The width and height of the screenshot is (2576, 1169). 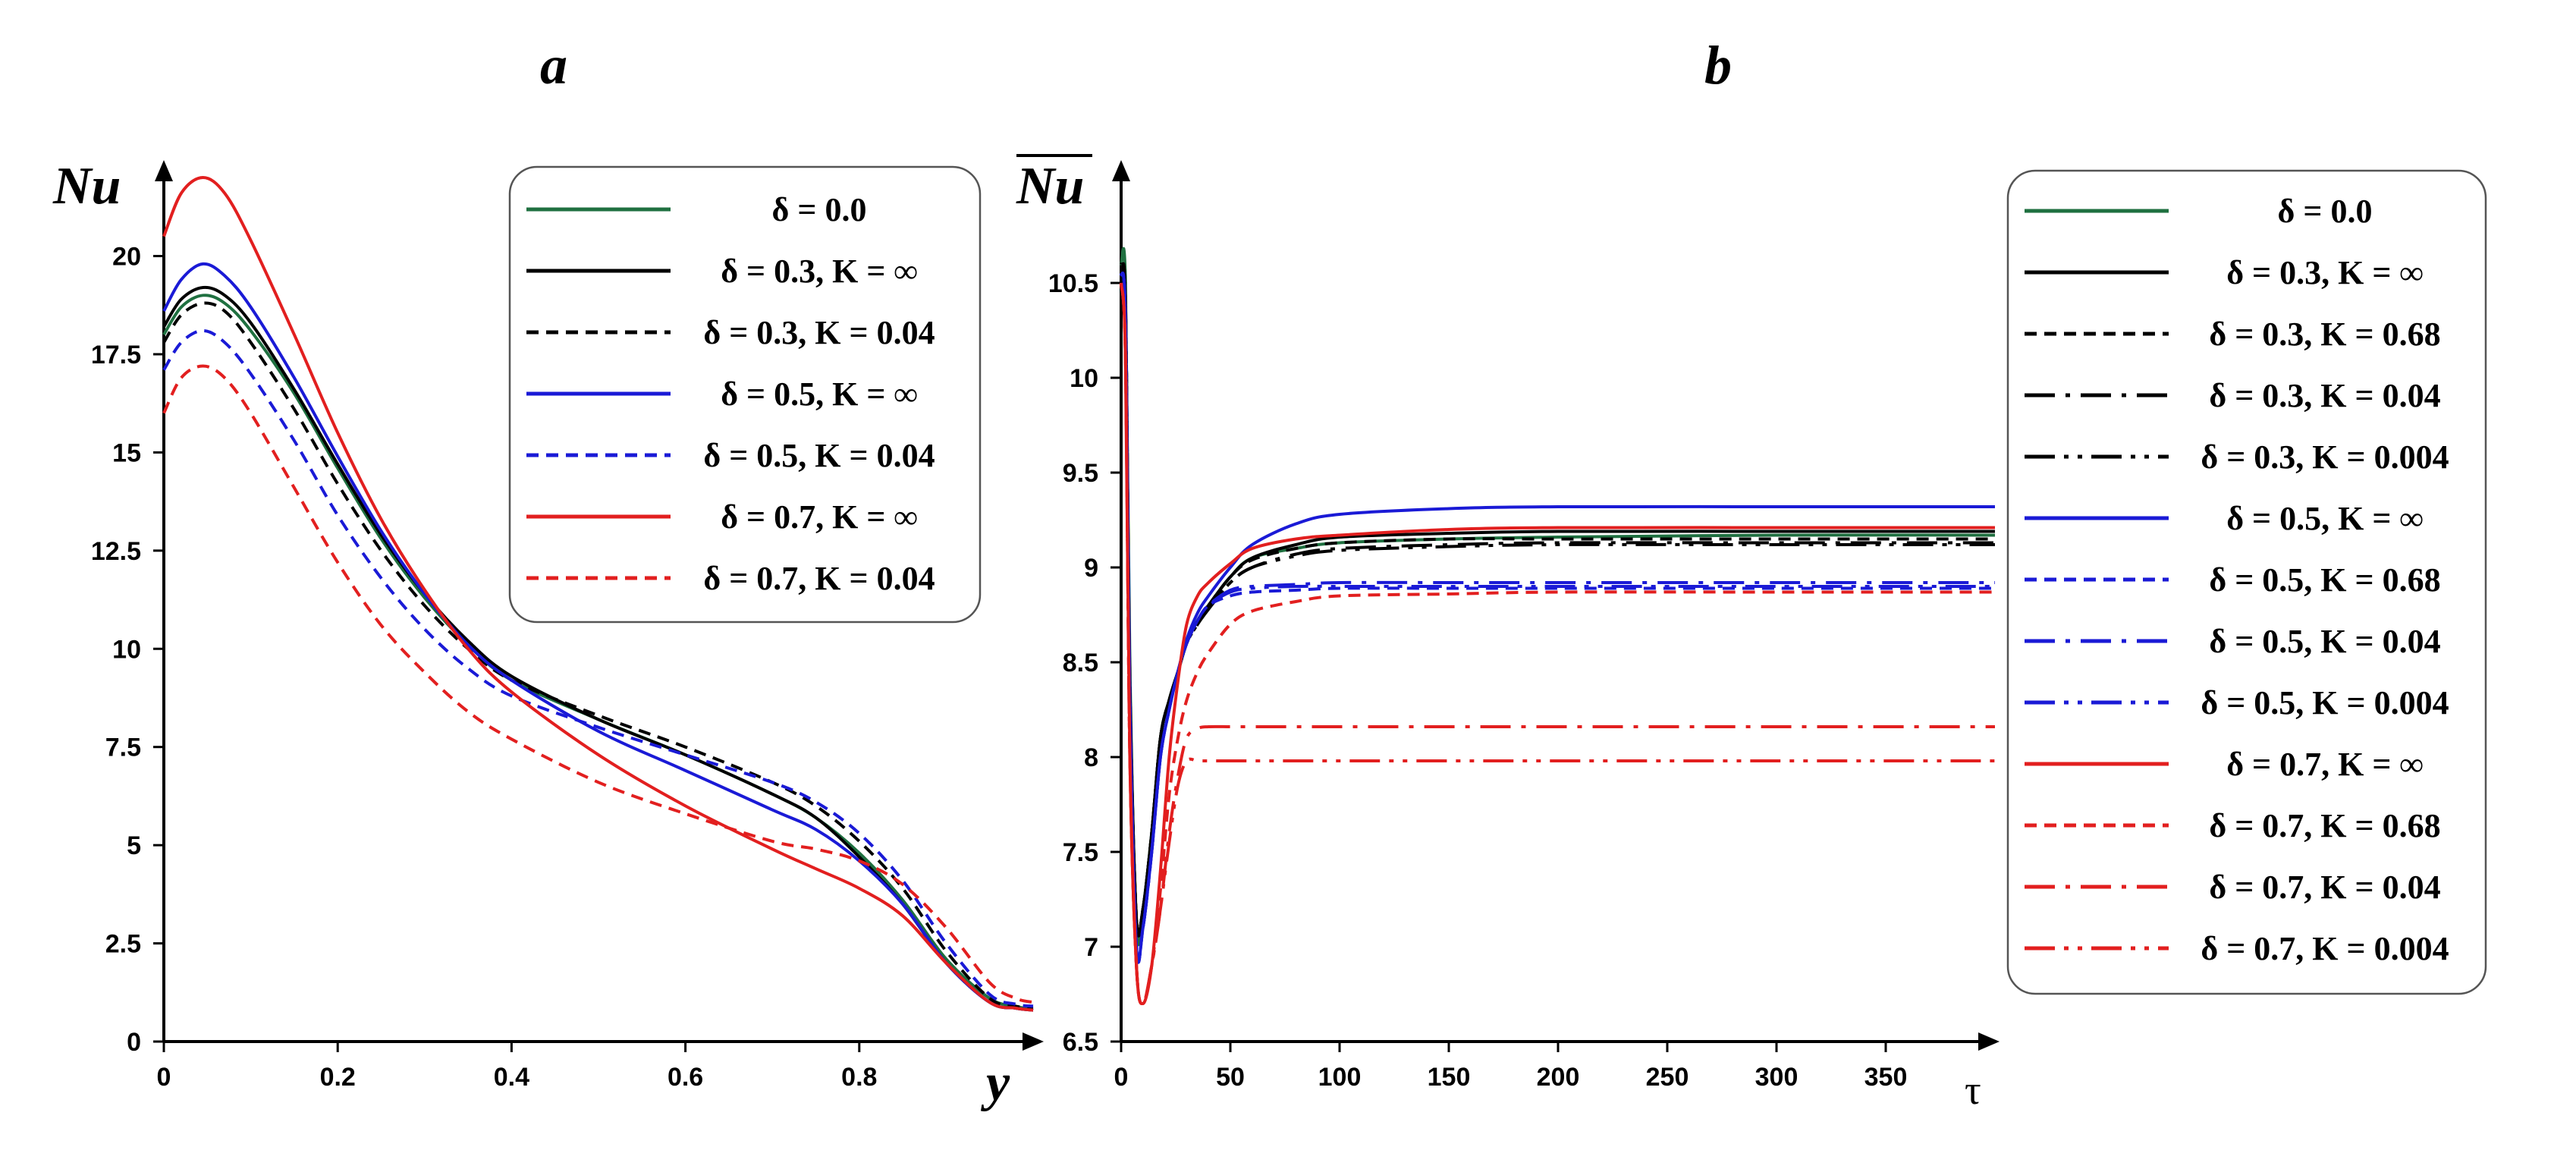 What do you see at coordinates (2325, 948) in the screenshot?
I see `legend-label: δ = 0.7, K = 0.004` at bounding box center [2325, 948].